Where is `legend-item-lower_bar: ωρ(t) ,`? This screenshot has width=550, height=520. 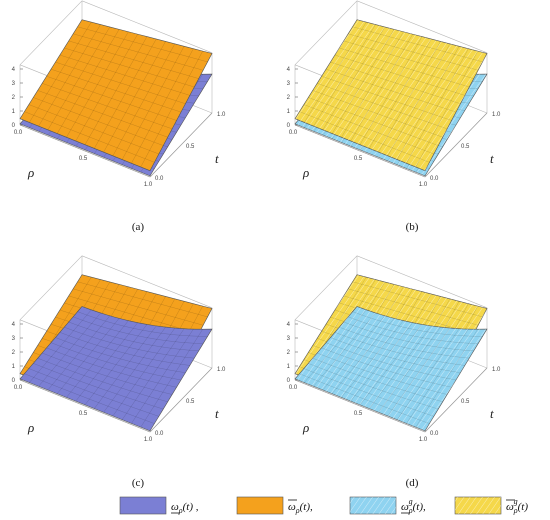 legend-item-lower_bar: ωρ(t) , is located at coordinates (159, 505).